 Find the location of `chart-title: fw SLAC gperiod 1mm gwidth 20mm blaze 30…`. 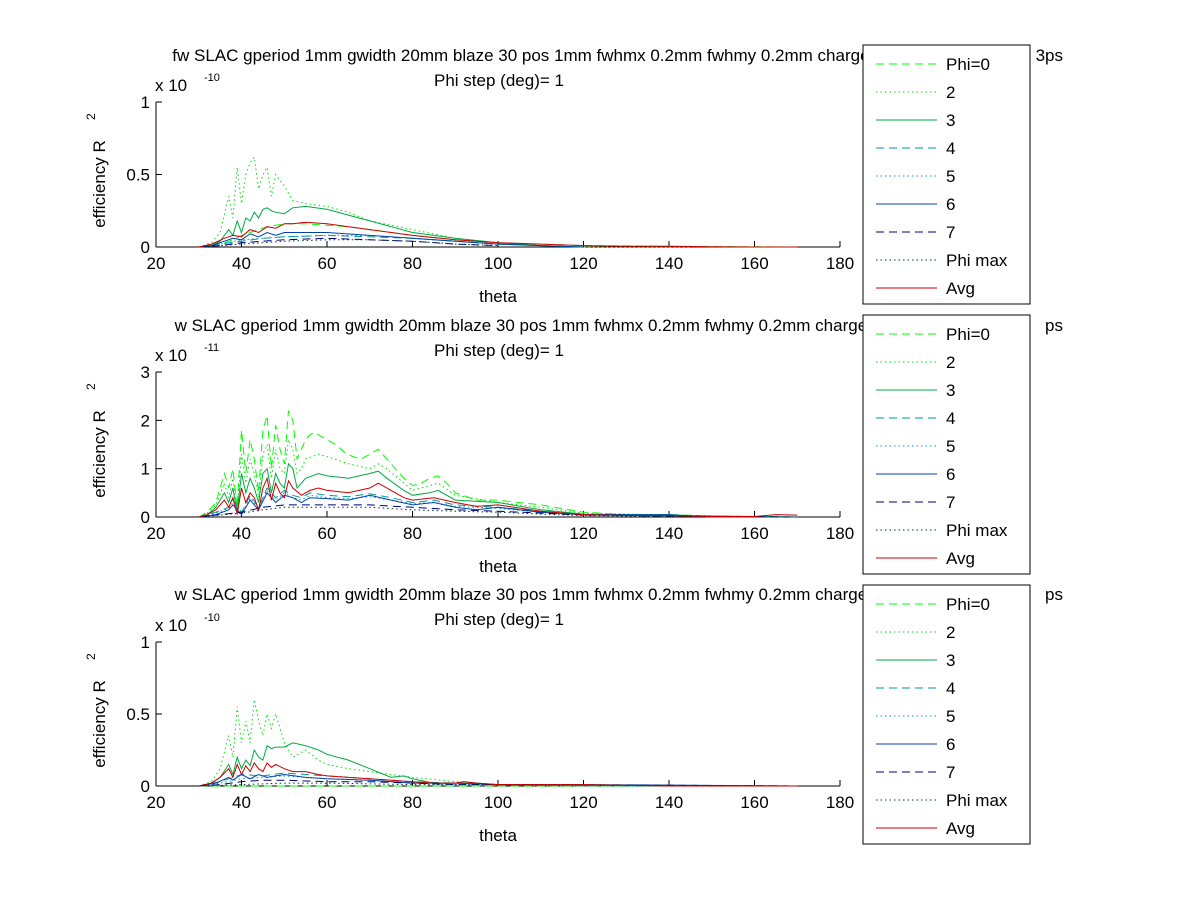

chart-title: fw SLAC gperiod 1mm gwidth 20mm blaze 30… is located at coordinates (527, 55).